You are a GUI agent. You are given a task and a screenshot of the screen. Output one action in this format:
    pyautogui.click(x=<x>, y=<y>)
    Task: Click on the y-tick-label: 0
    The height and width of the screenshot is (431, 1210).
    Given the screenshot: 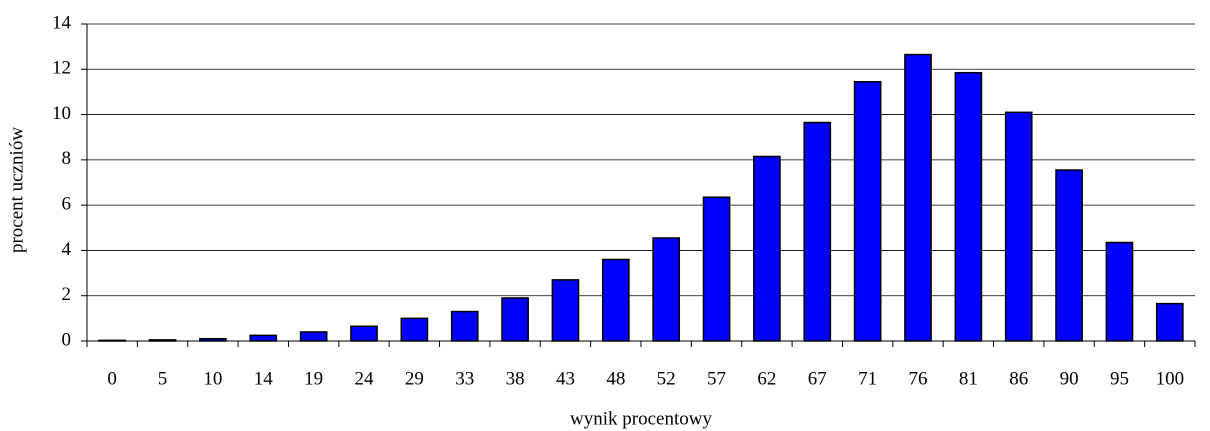 What is the action you would take?
    pyautogui.click(x=67, y=339)
    